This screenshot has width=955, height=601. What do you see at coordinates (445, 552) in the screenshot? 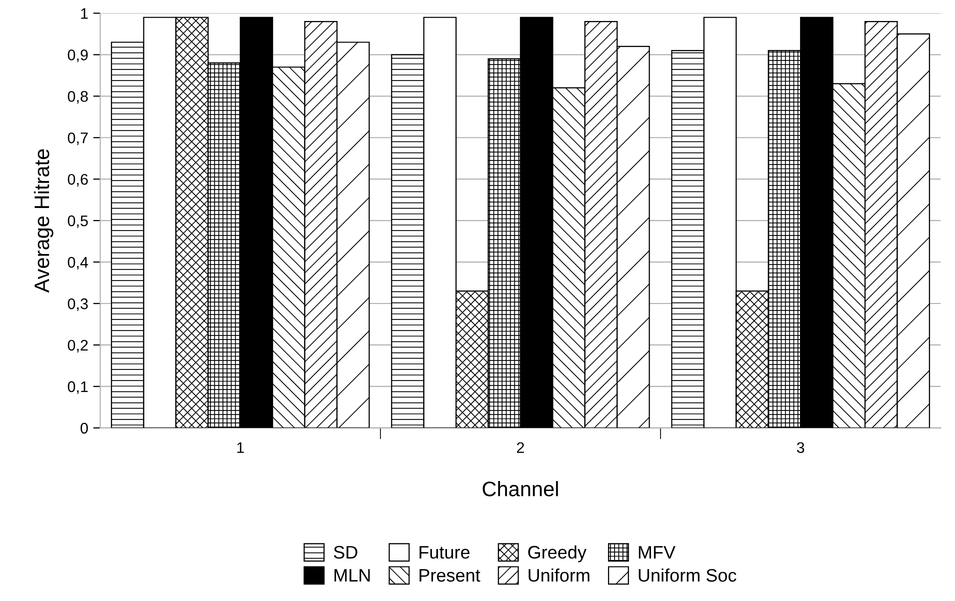
I see `legend-label: Future` at bounding box center [445, 552].